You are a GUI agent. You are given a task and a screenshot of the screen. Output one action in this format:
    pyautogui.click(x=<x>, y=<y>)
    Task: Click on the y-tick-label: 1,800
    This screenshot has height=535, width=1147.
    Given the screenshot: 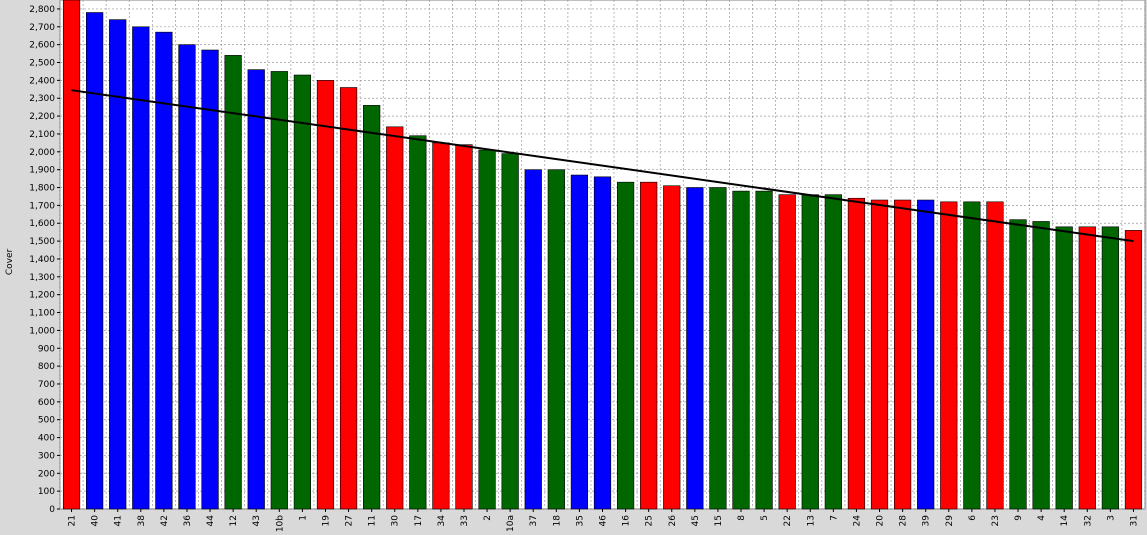 What is the action you would take?
    pyautogui.click(x=42, y=189)
    